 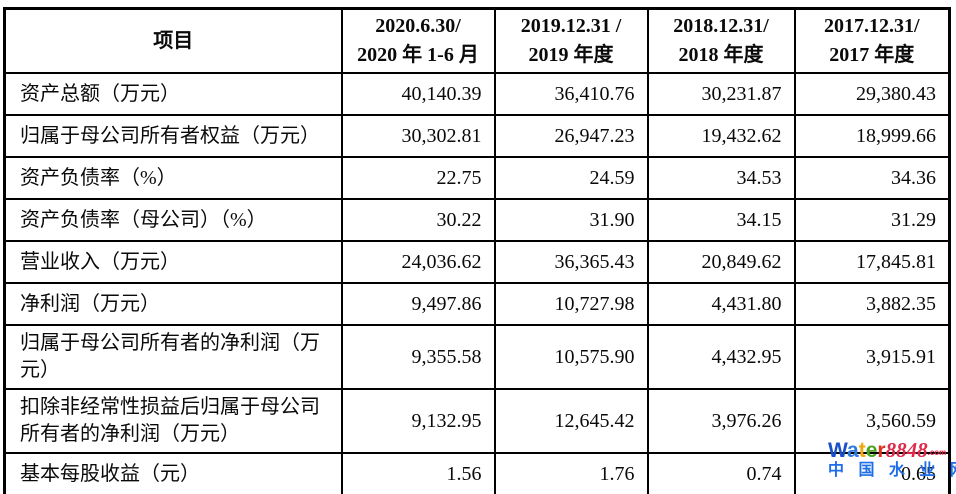 What do you see at coordinates (571, 262) in the screenshot?
I see `value-cell: 36,365.43` at bounding box center [571, 262].